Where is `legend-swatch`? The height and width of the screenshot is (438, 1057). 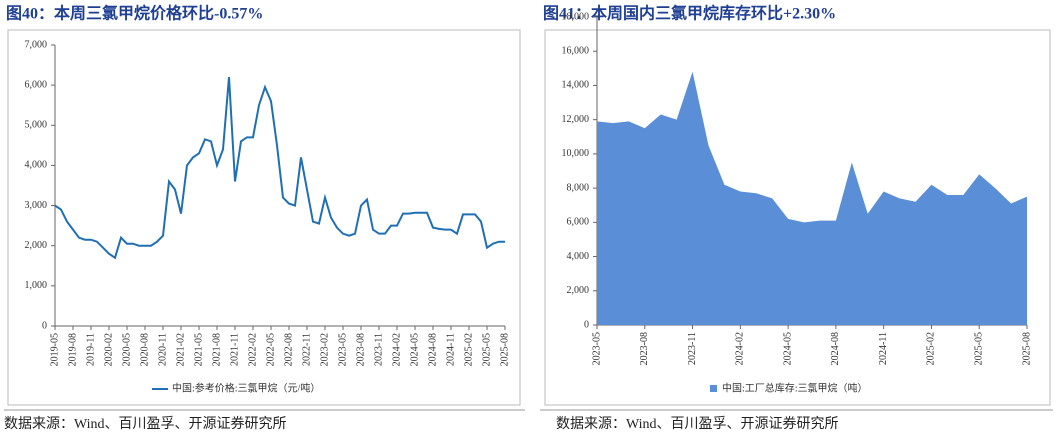 legend-swatch is located at coordinates (713, 388).